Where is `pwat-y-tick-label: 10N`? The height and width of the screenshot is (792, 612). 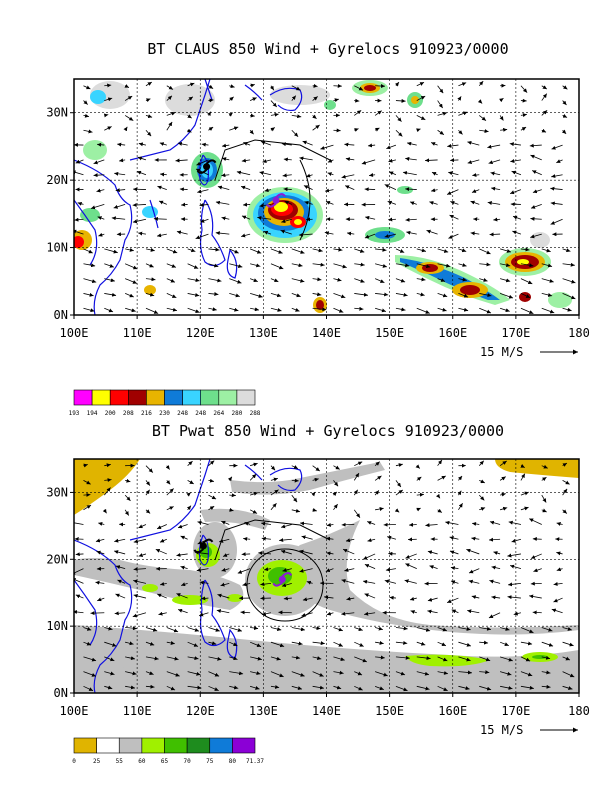 pwat-y-tick-label: 10N is located at coordinates (57, 626).